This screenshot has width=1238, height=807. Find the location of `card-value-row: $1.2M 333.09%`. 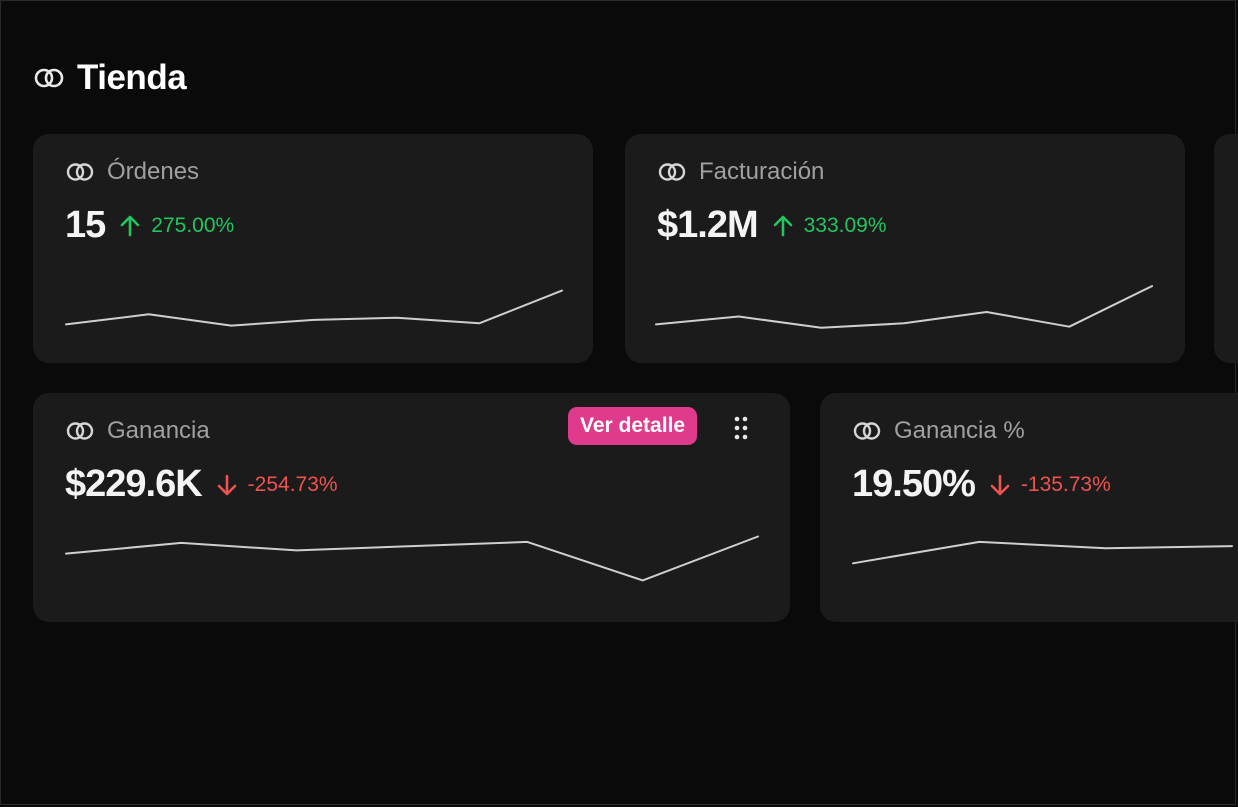

card-value-row: $1.2M 333.09% is located at coordinates (772, 225).